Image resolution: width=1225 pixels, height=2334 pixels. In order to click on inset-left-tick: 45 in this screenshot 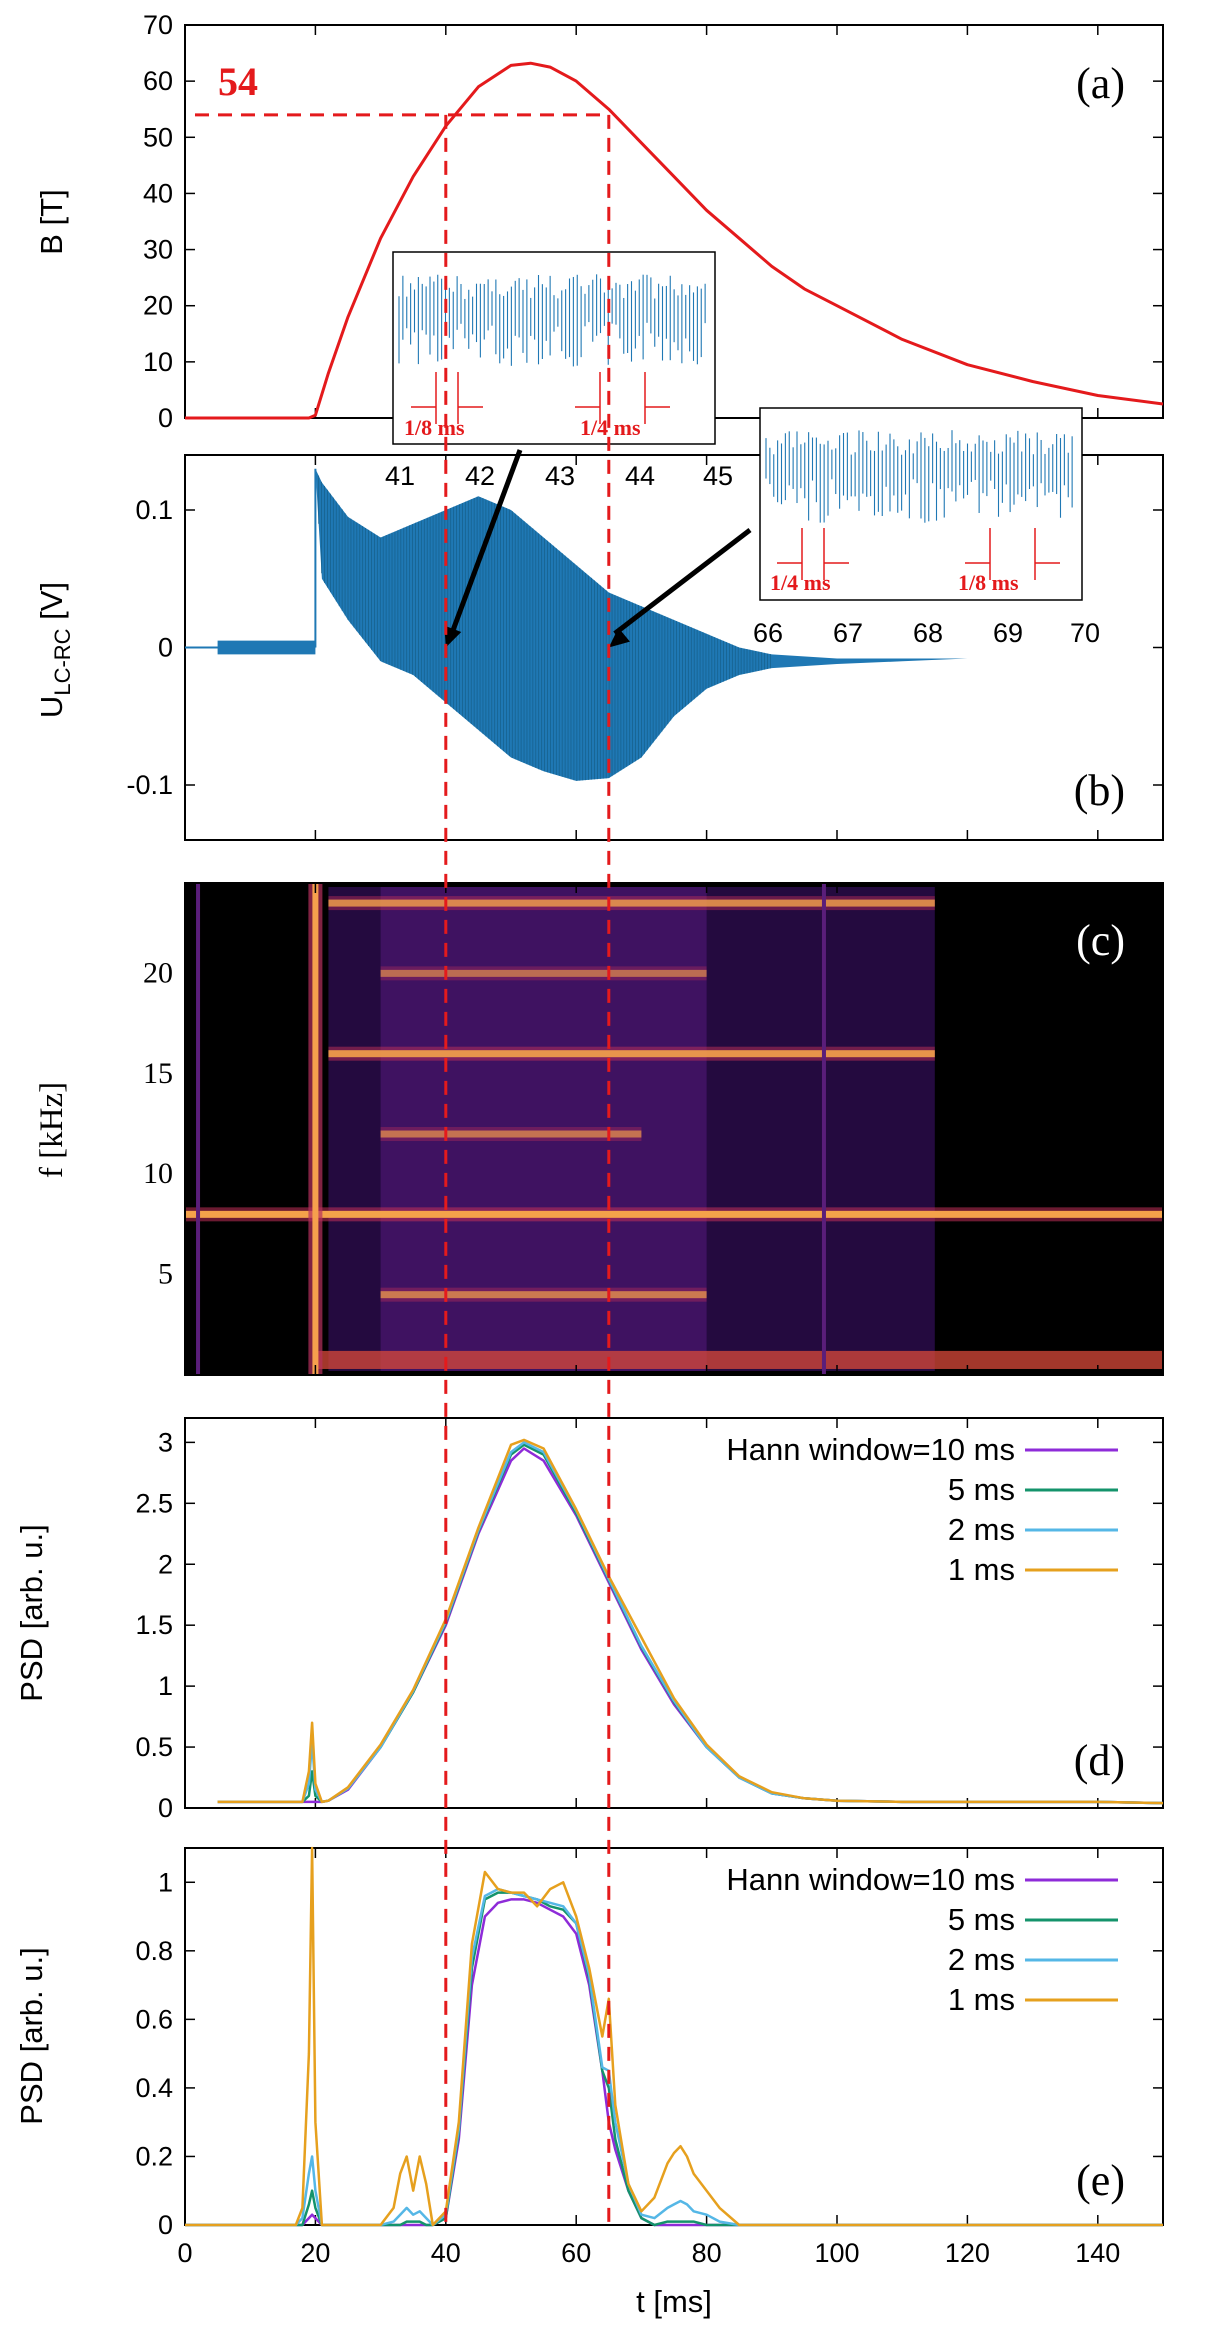, I will do `click(718, 476)`.